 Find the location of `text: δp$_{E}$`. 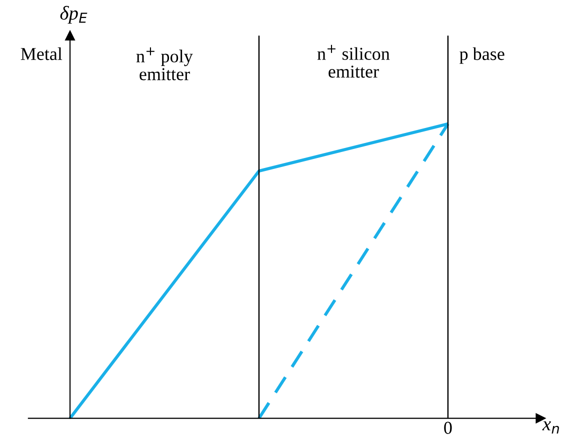

text: δp$_{E}$ is located at coordinates (74, 15).